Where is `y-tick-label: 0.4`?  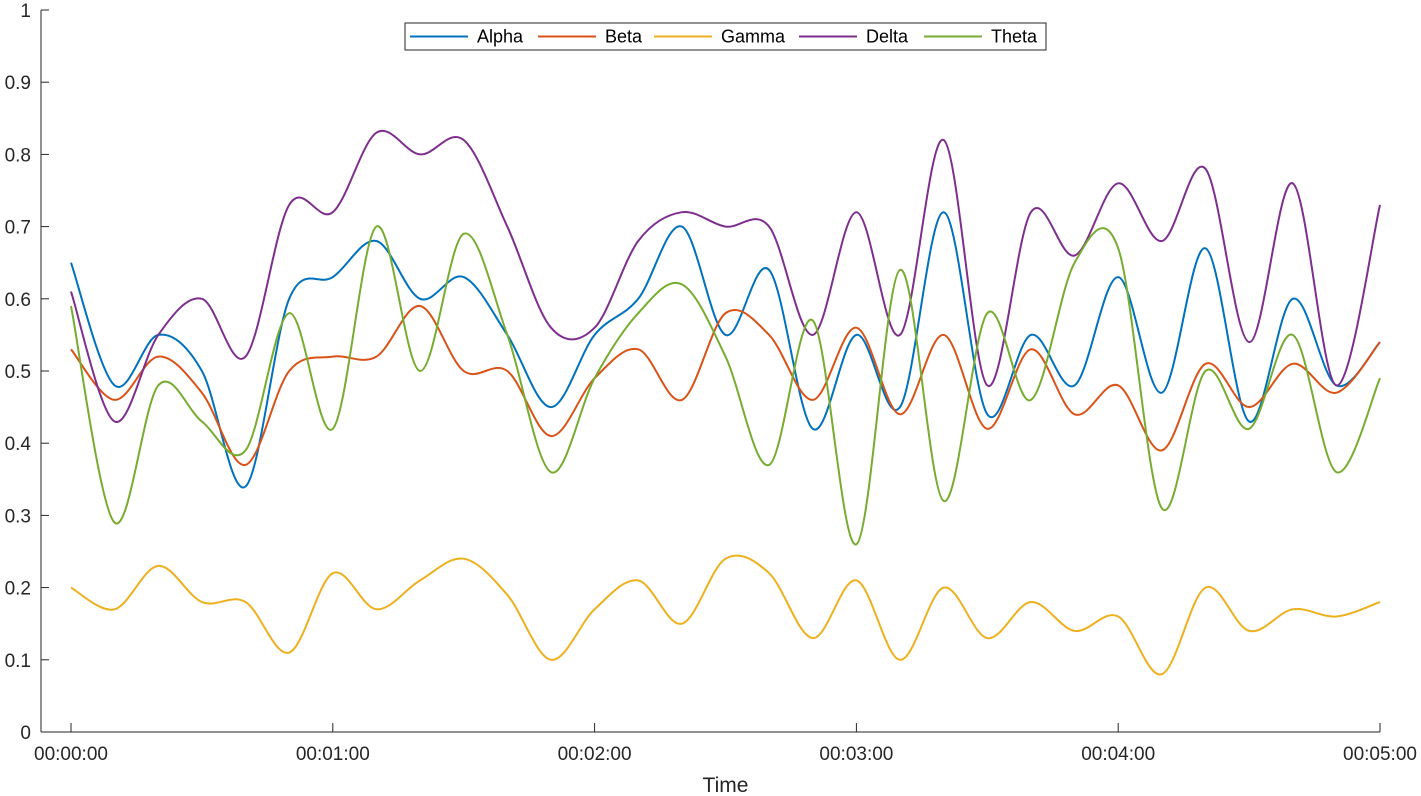
y-tick-label: 0.4 is located at coordinates (18, 444).